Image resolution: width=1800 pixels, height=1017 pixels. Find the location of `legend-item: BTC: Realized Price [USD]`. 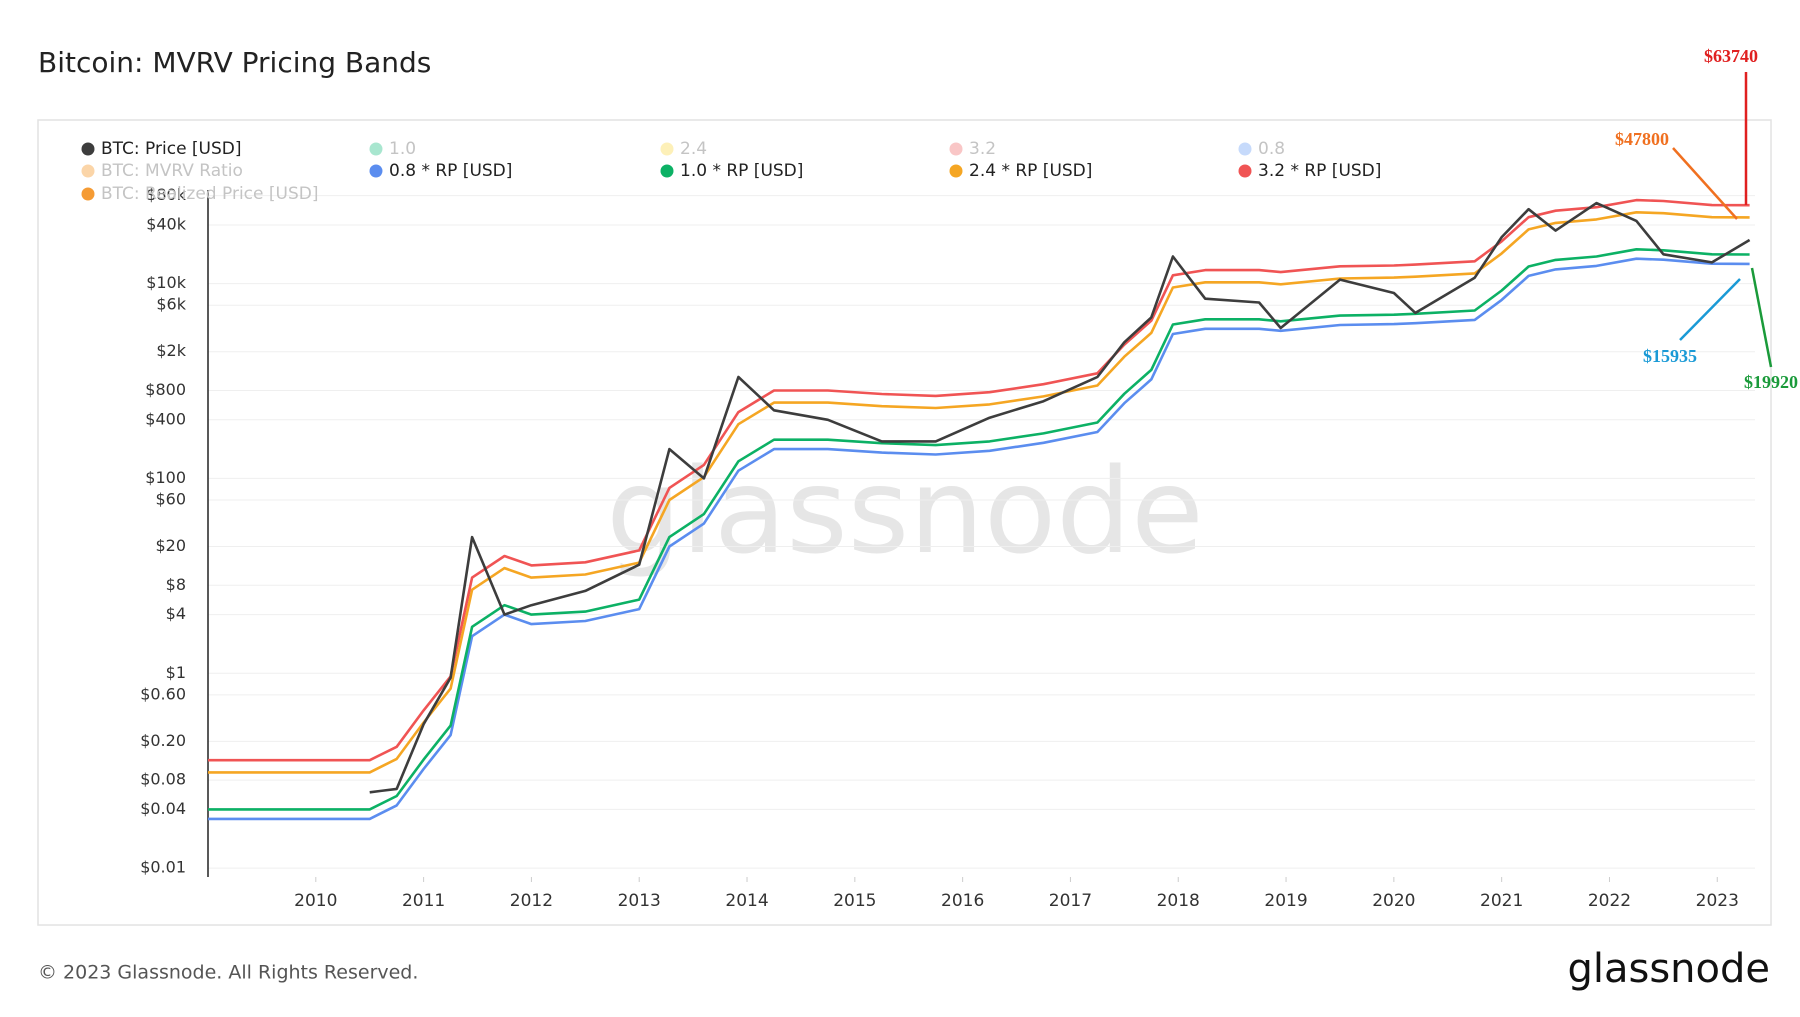

legend-item: BTC: Realized Price [USD] is located at coordinates (200, 194).